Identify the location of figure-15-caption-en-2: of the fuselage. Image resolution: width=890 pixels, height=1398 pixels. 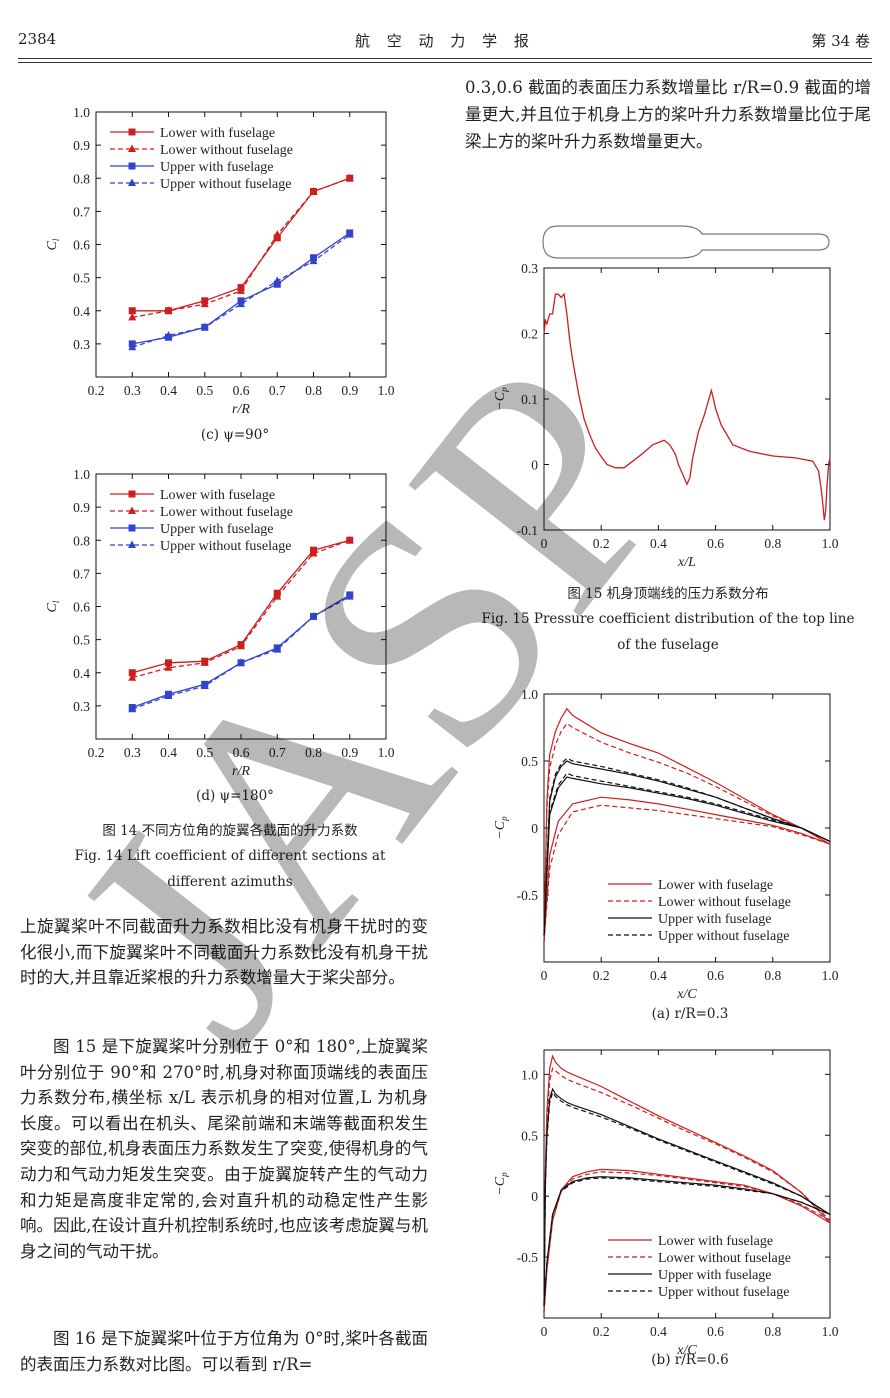
(668, 645).